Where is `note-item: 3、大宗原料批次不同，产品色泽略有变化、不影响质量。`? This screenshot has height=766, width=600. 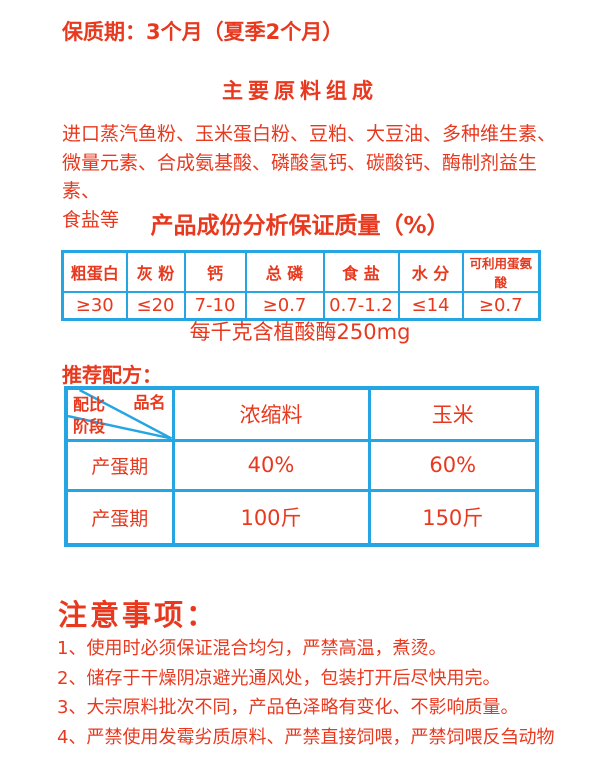 note-item: 3、大宗原料批次不同，产品色泽略有变化、不影响质量。 is located at coordinates (288, 707).